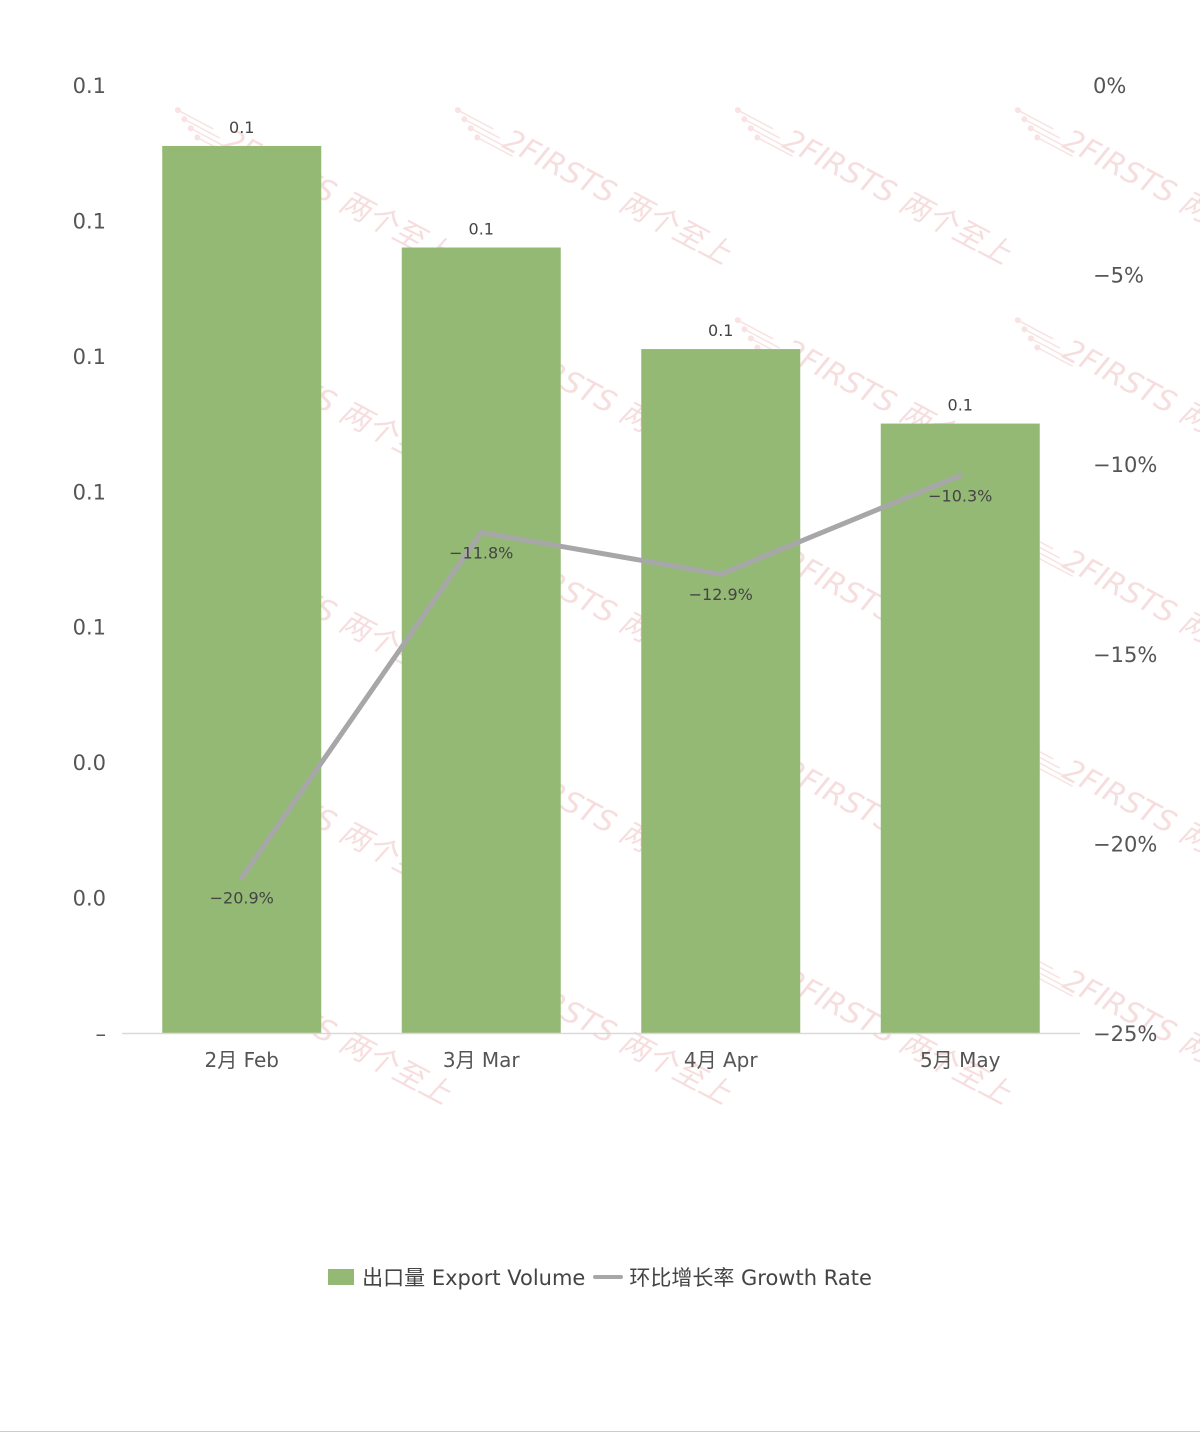  I want to click on category-label: 5月 May, so click(960, 1060).